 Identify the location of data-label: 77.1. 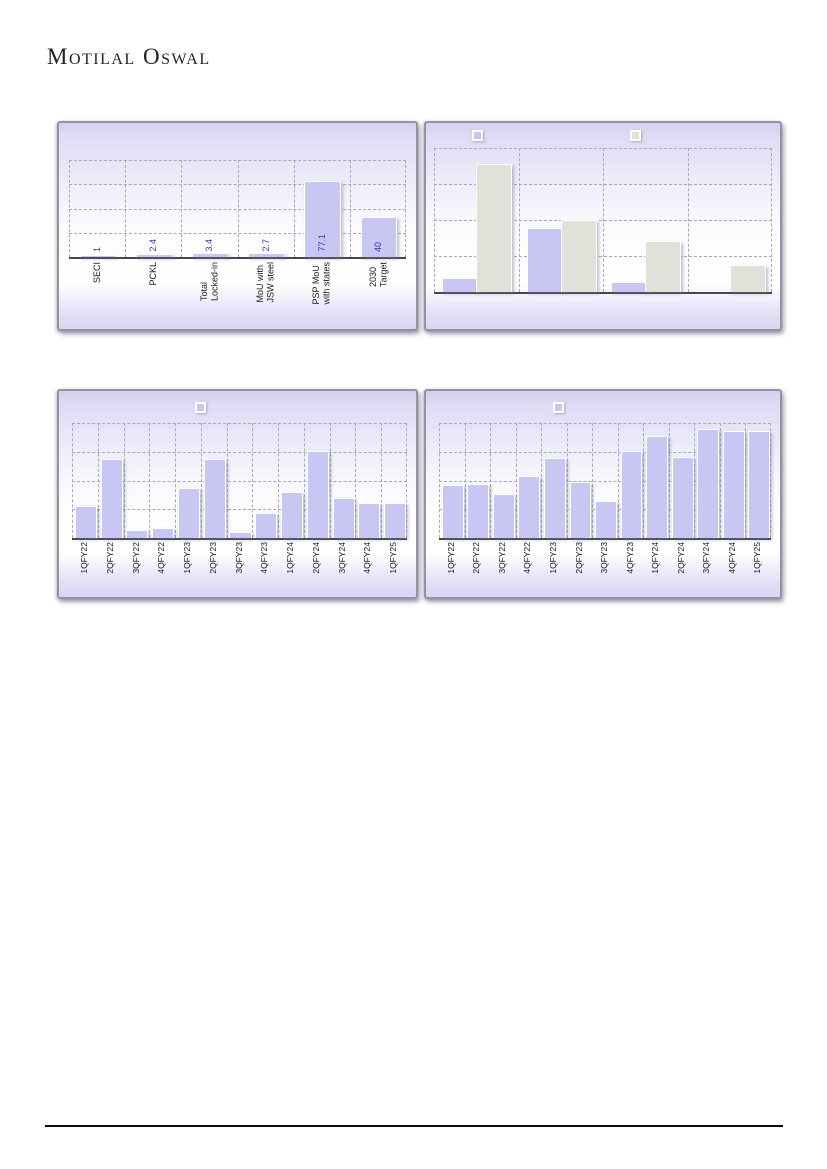
(321, 243).